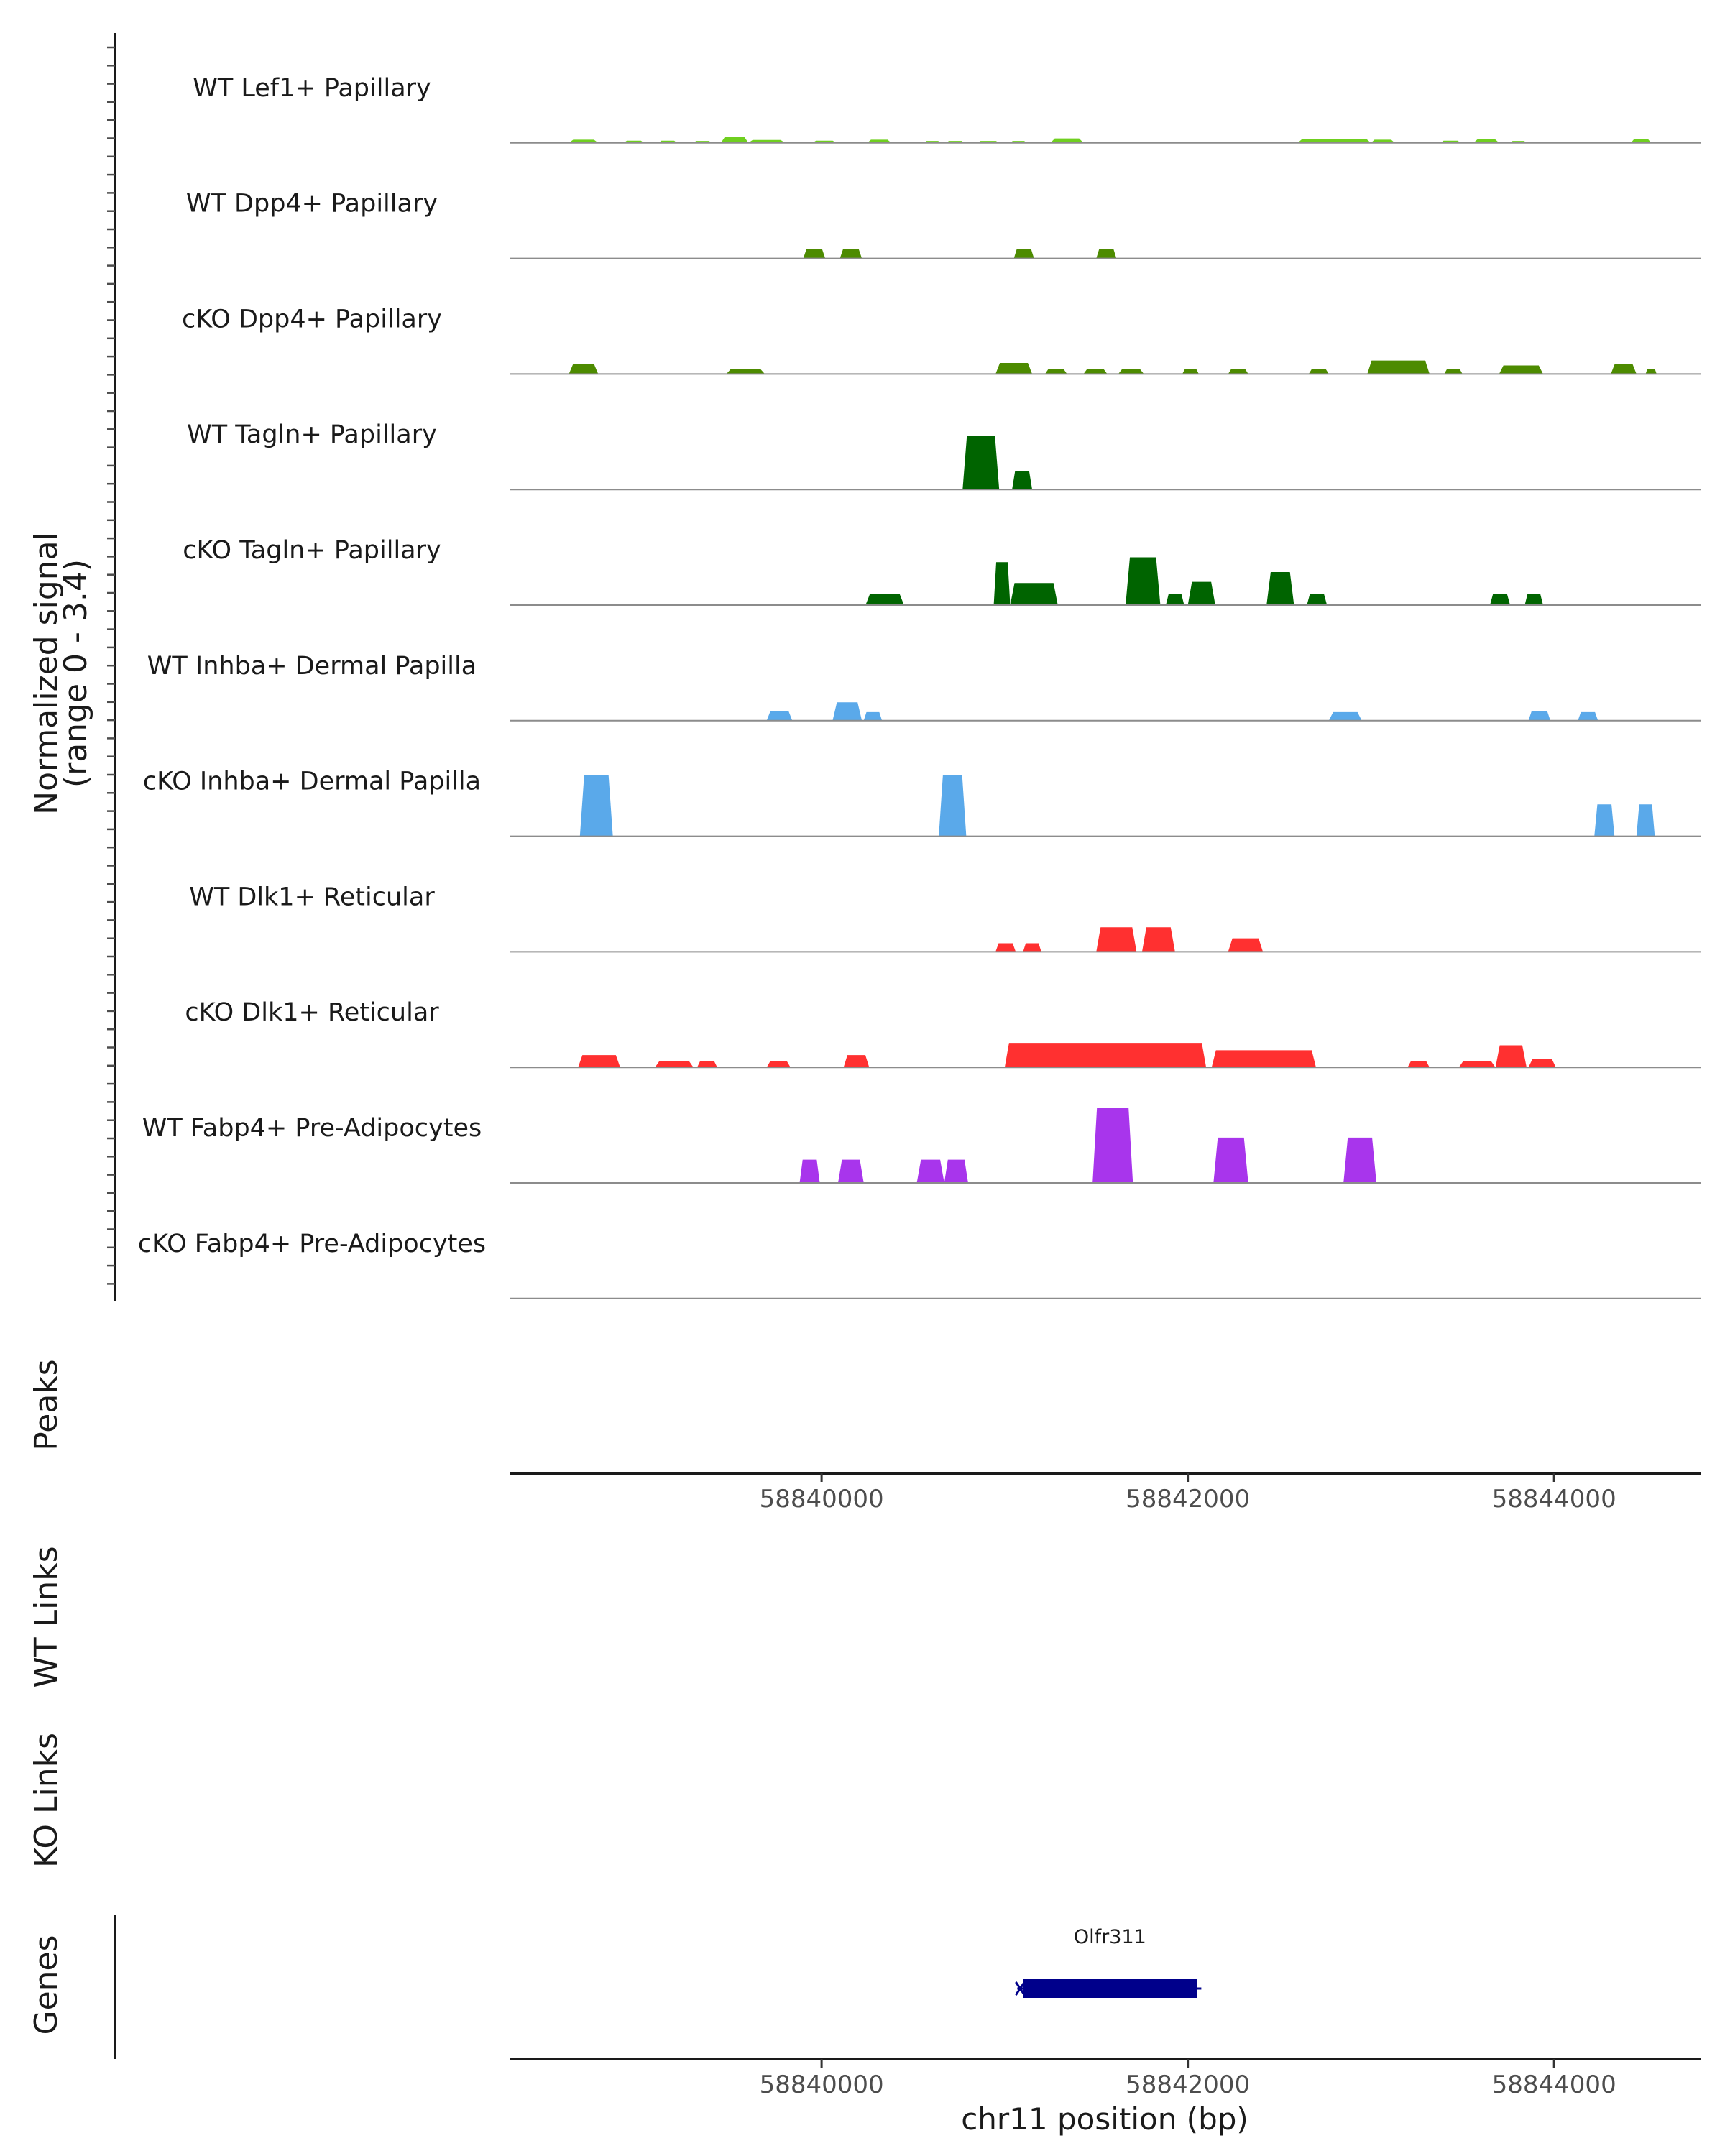  Describe the element at coordinates (943, 1033) in the screenshot. I see `track-8: cKO Dlk1+ Reticular` at that location.